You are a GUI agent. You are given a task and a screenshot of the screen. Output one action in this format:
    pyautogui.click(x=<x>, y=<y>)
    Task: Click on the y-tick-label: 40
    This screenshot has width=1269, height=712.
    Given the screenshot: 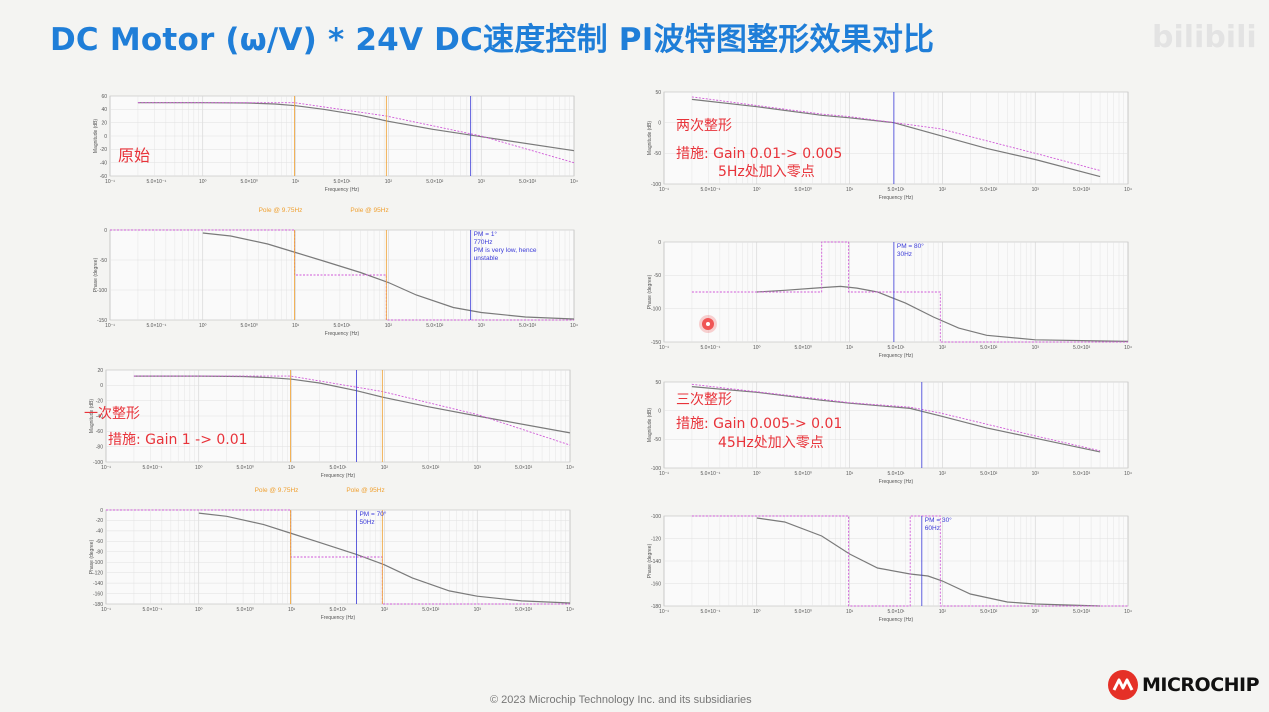 What is the action you would take?
    pyautogui.click(x=104, y=110)
    